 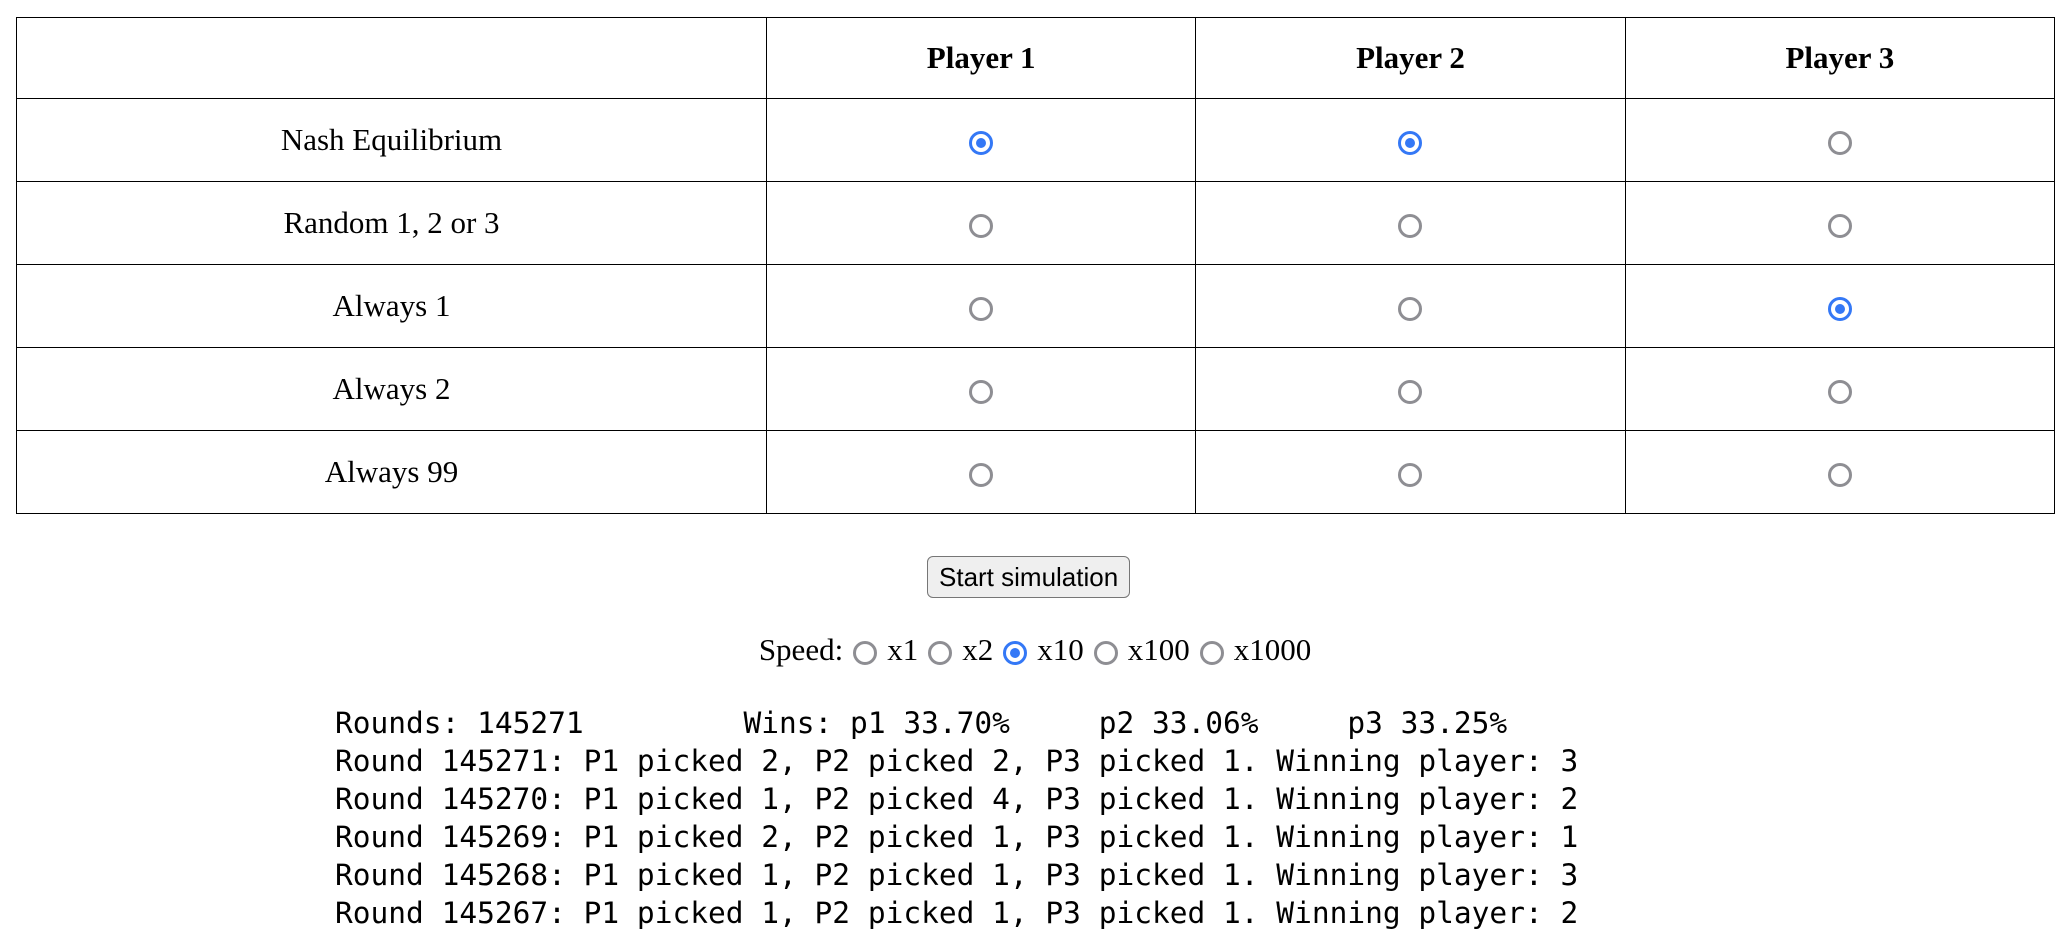 What do you see at coordinates (391, 472) in the screenshot?
I see `row-label: Always 99` at bounding box center [391, 472].